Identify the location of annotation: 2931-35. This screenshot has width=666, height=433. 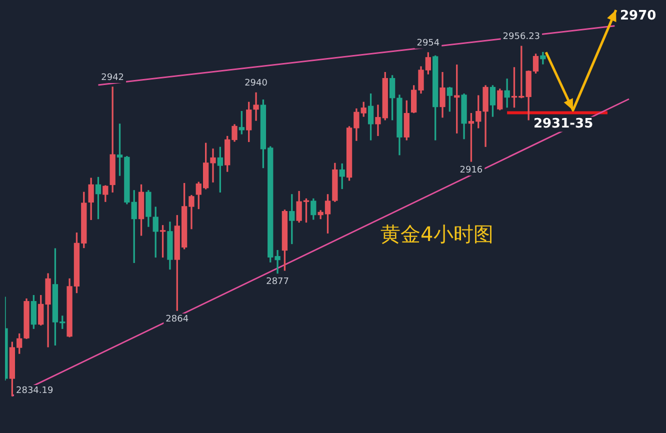
(563, 124).